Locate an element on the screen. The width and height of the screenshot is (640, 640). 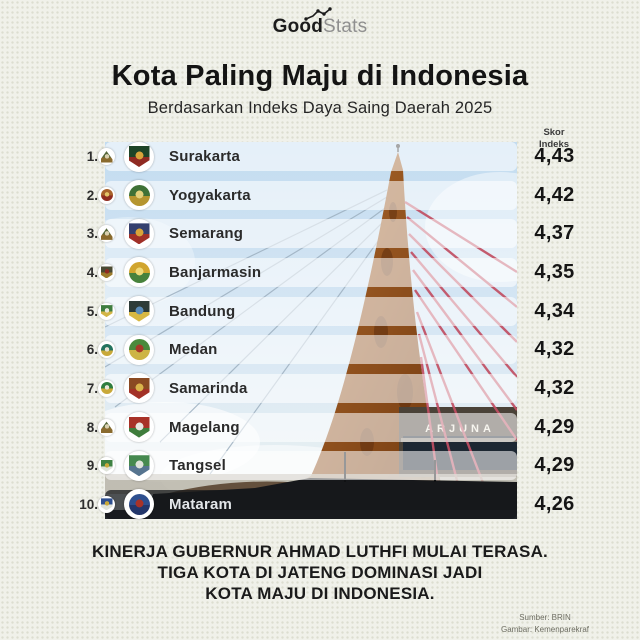
city-bar: Banjarmasin is located at coordinates (307, 272).